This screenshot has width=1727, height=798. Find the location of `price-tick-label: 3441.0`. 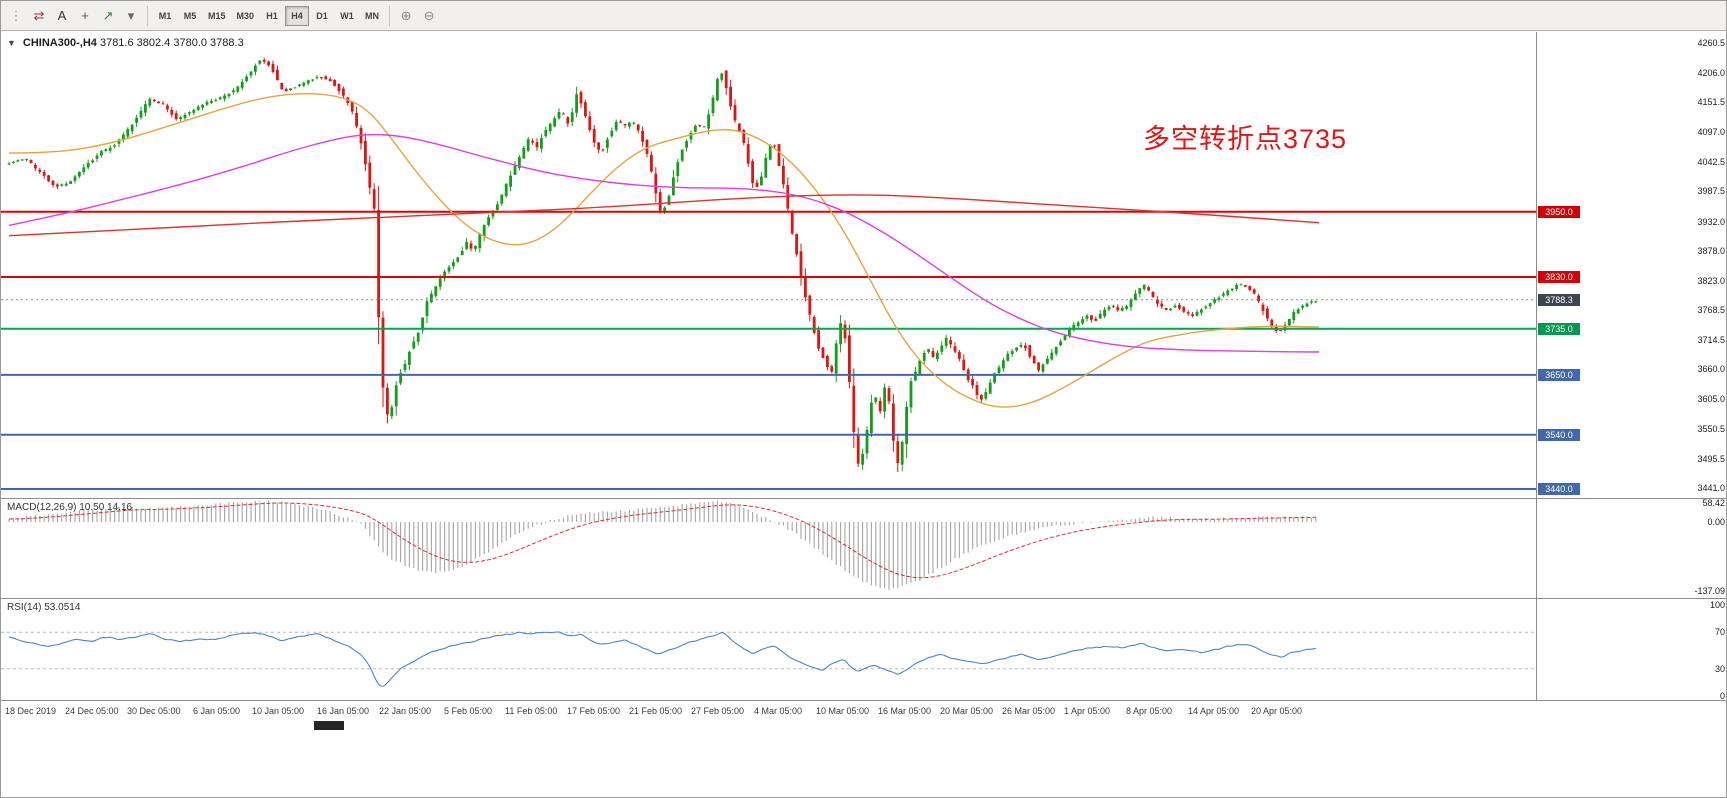

price-tick-label: 3441.0 is located at coordinates (1711, 488).